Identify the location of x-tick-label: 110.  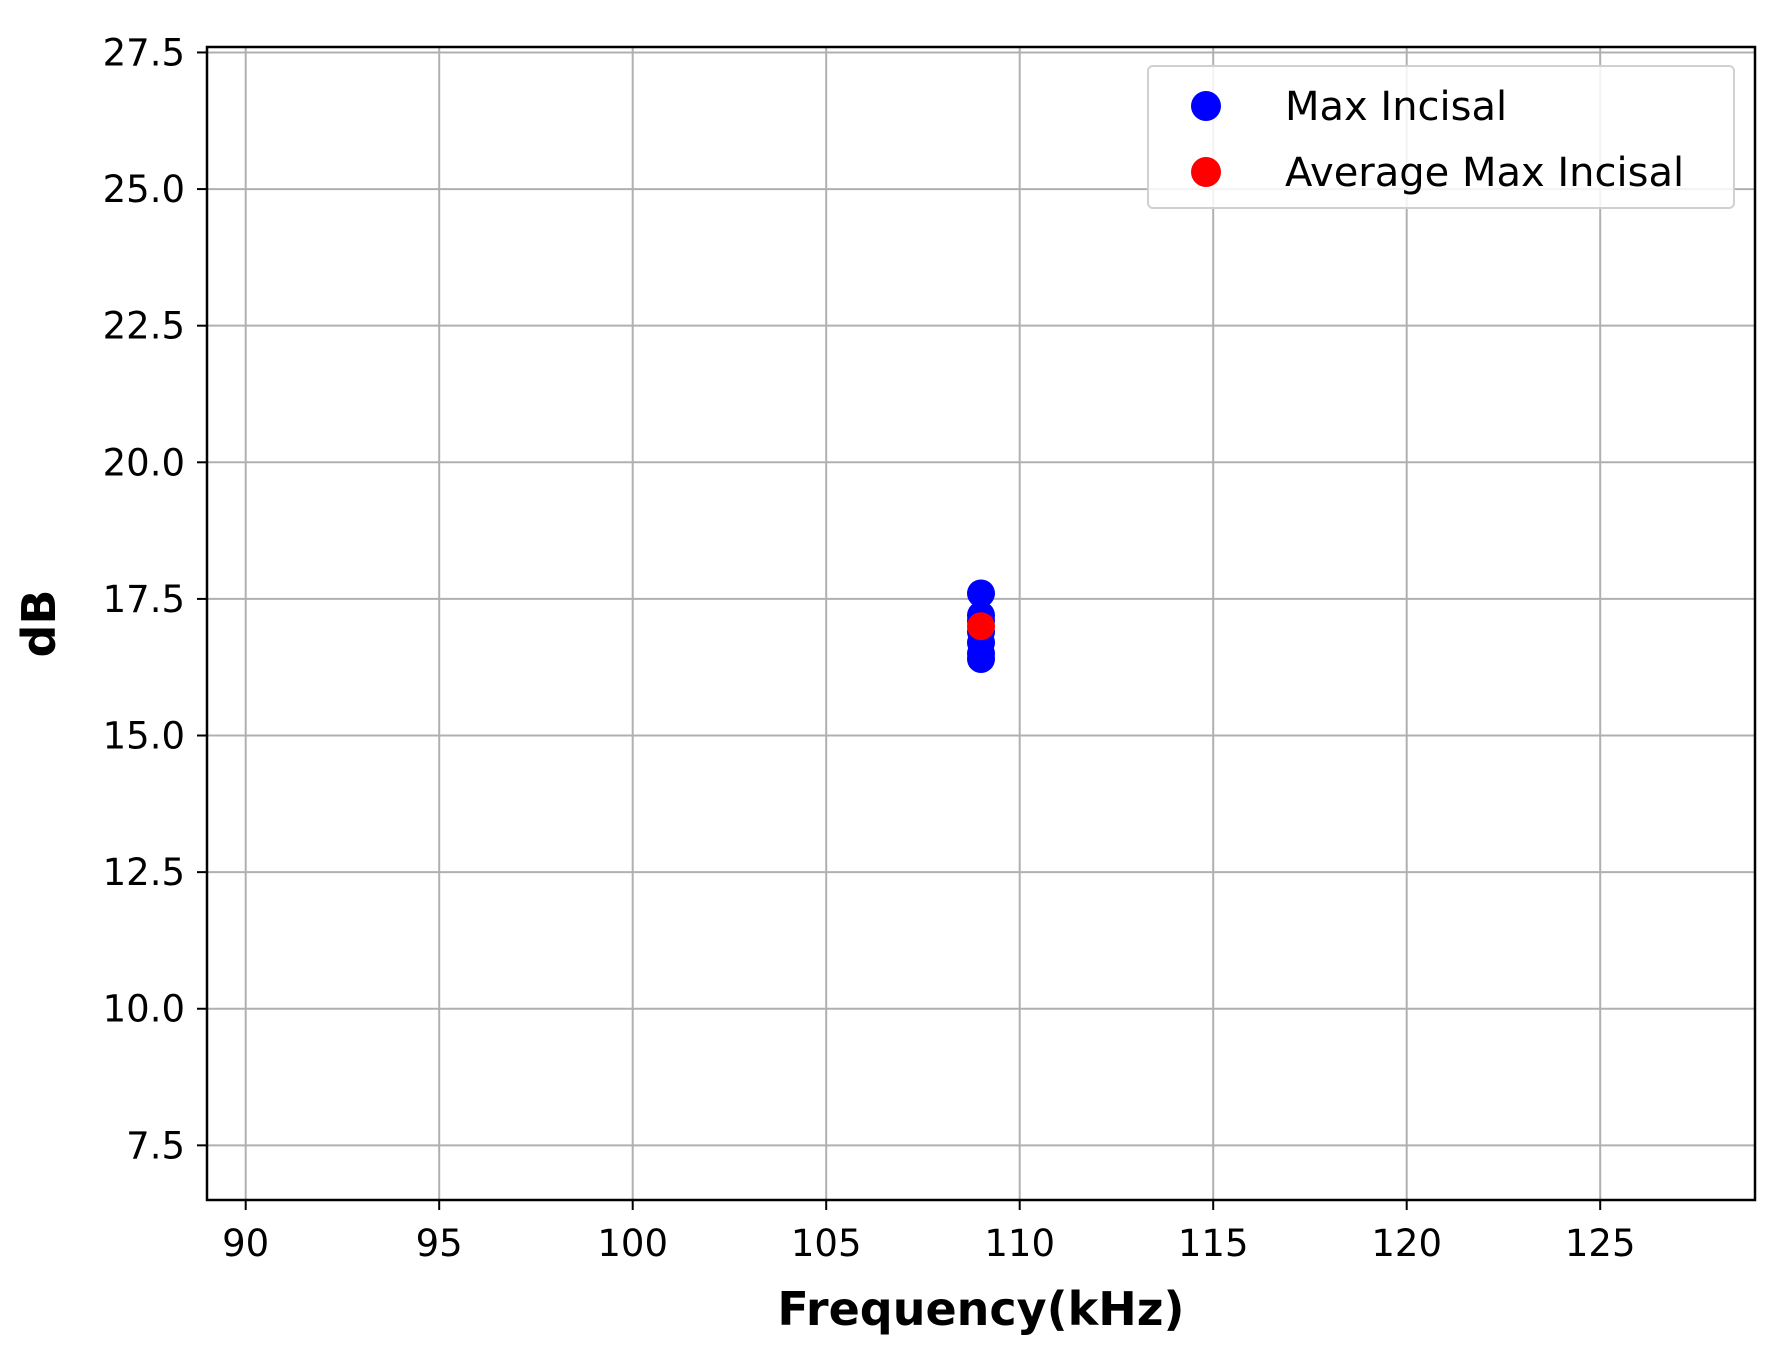
(1019, 1243).